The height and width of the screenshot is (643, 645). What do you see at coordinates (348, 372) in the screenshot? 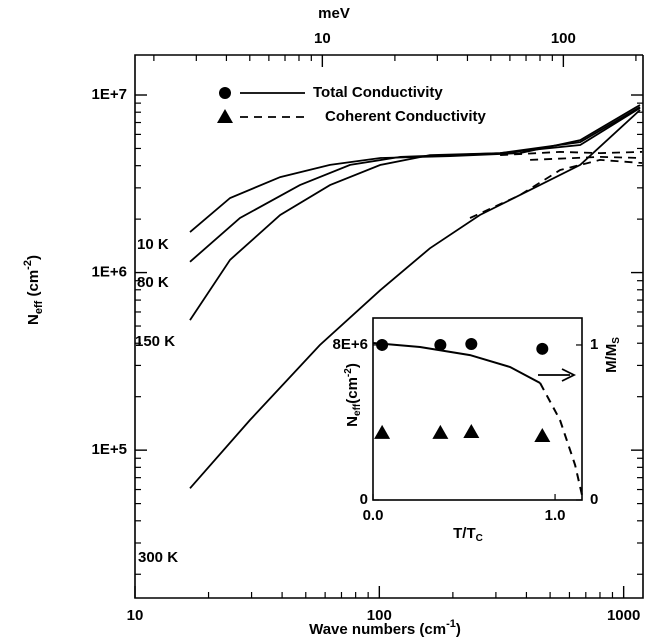
I see `inset-y-label-sup: -2` at bounding box center [348, 372].